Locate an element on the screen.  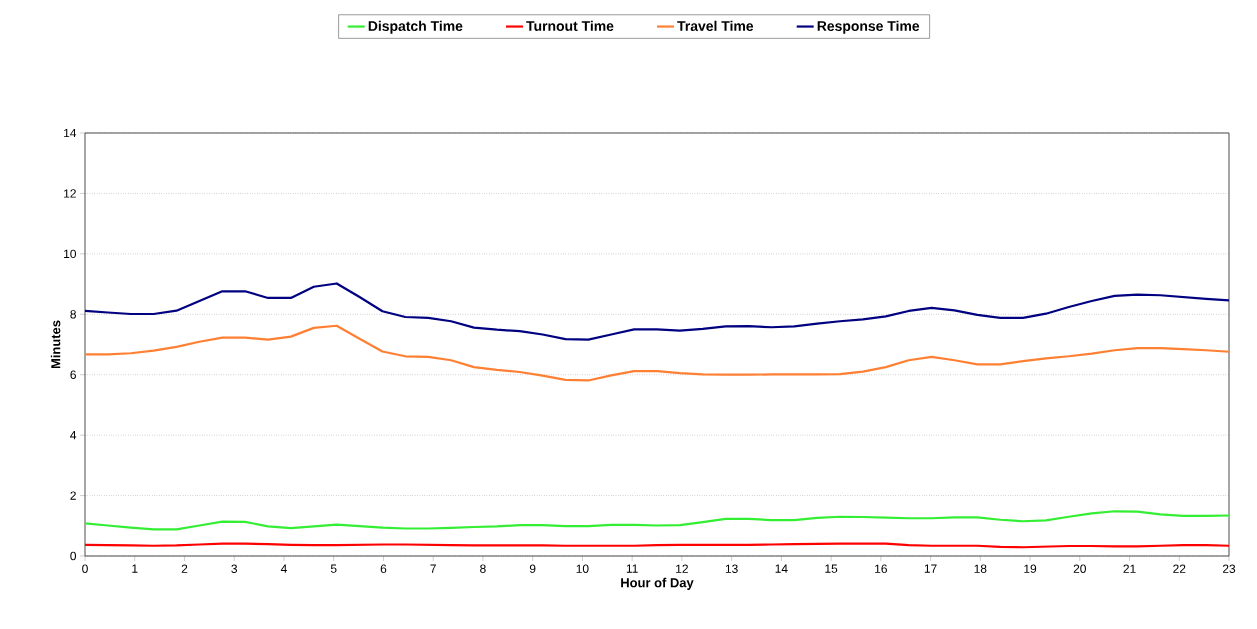
x-tick-label: 2 is located at coordinates (184, 568).